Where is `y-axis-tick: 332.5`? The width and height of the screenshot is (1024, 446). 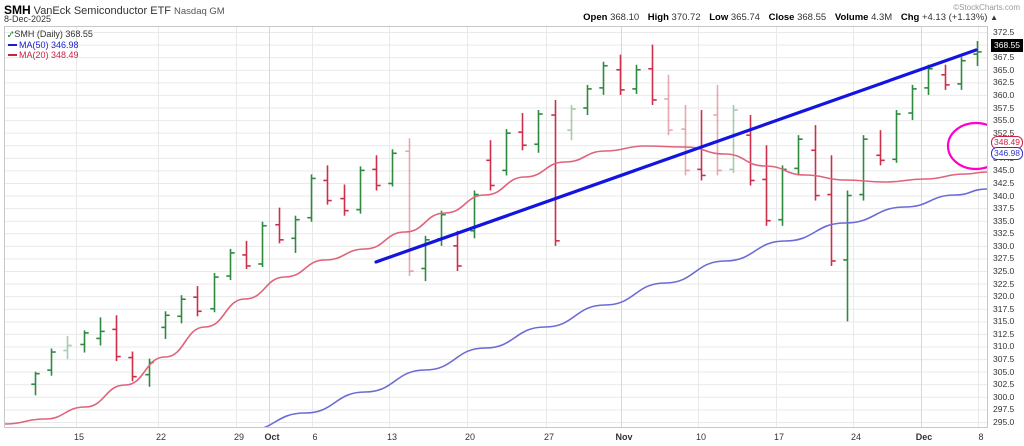 y-axis-tick: 332.5 is located at coordinates (1004, 233).